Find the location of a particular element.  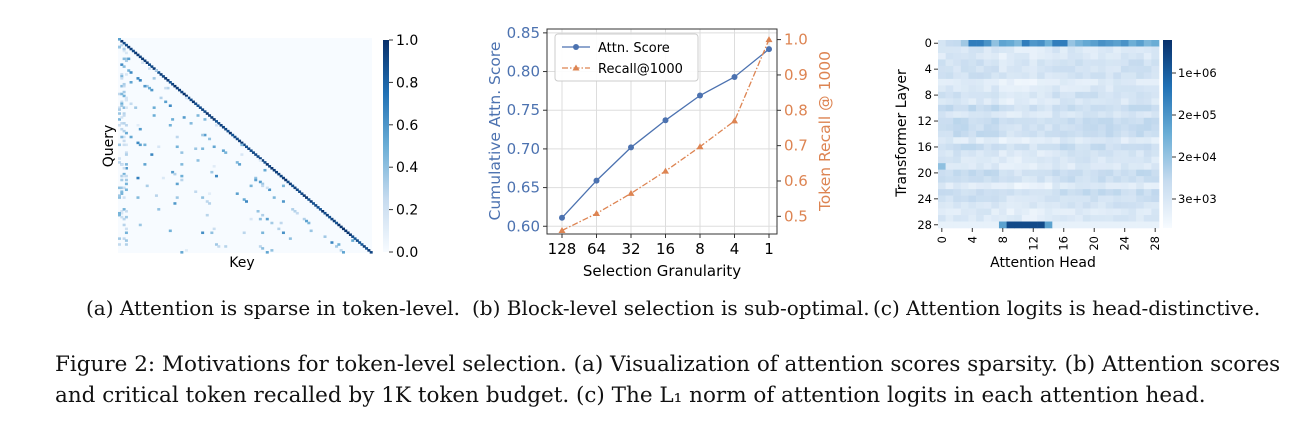

b-x-tick-label: 1 is located at coordinates (769, 249).